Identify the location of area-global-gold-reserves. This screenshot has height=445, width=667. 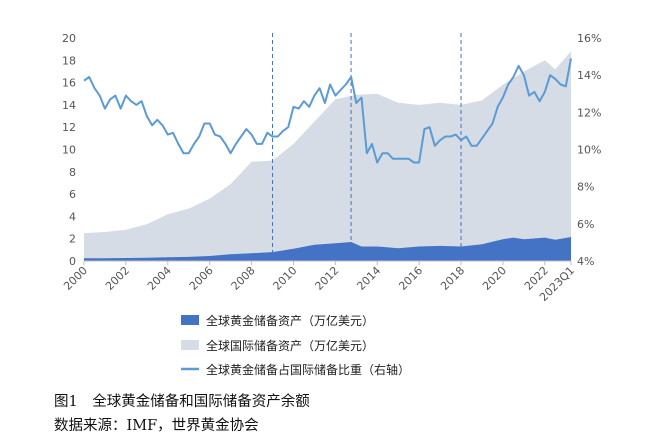
(327, 249).